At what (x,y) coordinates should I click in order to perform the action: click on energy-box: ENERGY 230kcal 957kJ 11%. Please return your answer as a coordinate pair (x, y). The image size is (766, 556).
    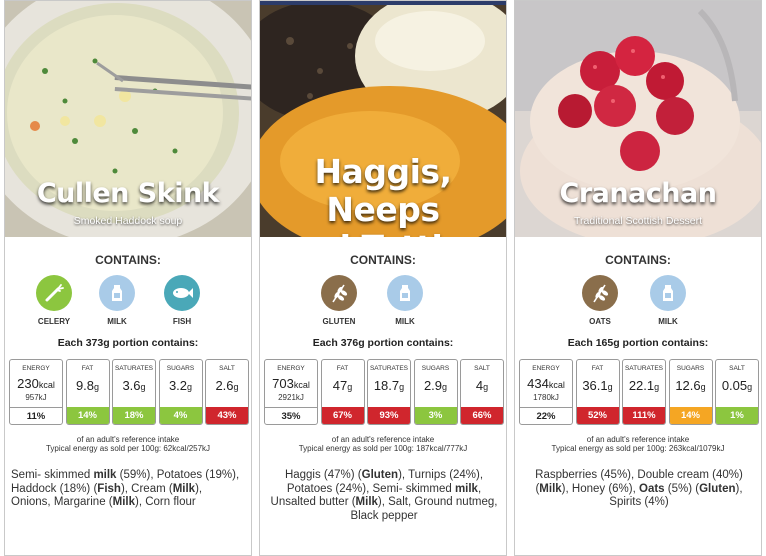
    Looking at the image, I should click on (36, 392).